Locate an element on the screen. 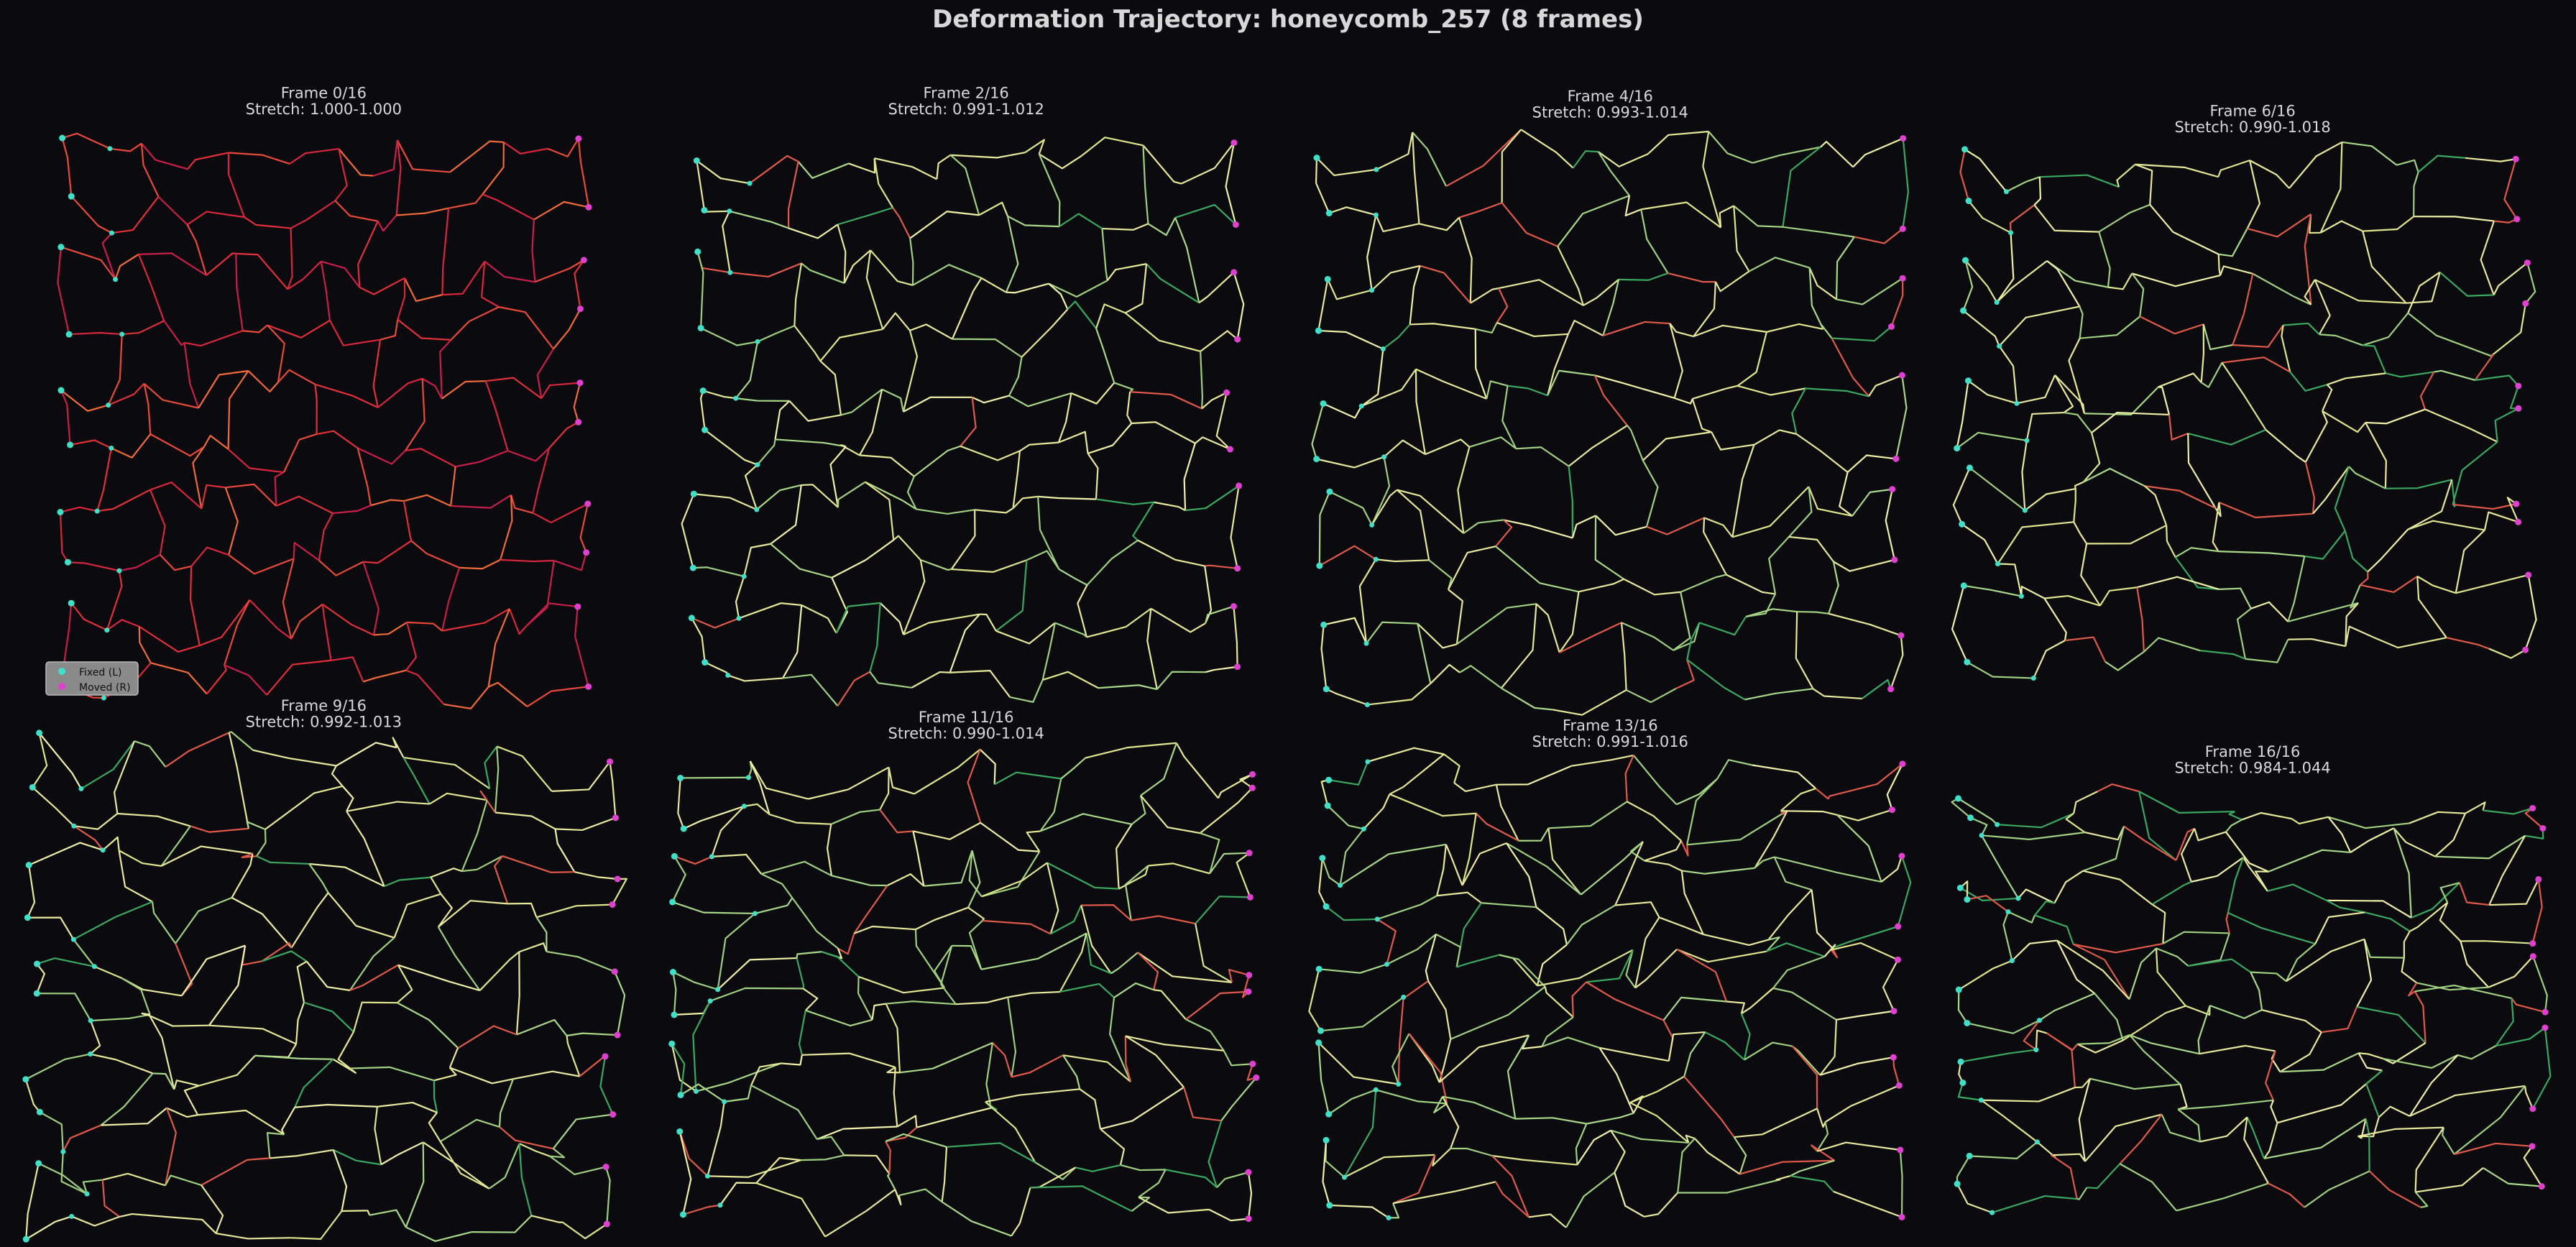 This screenshot has height=1247, width=2576. legend-fixed-marker is located at coordinates (61, 671).